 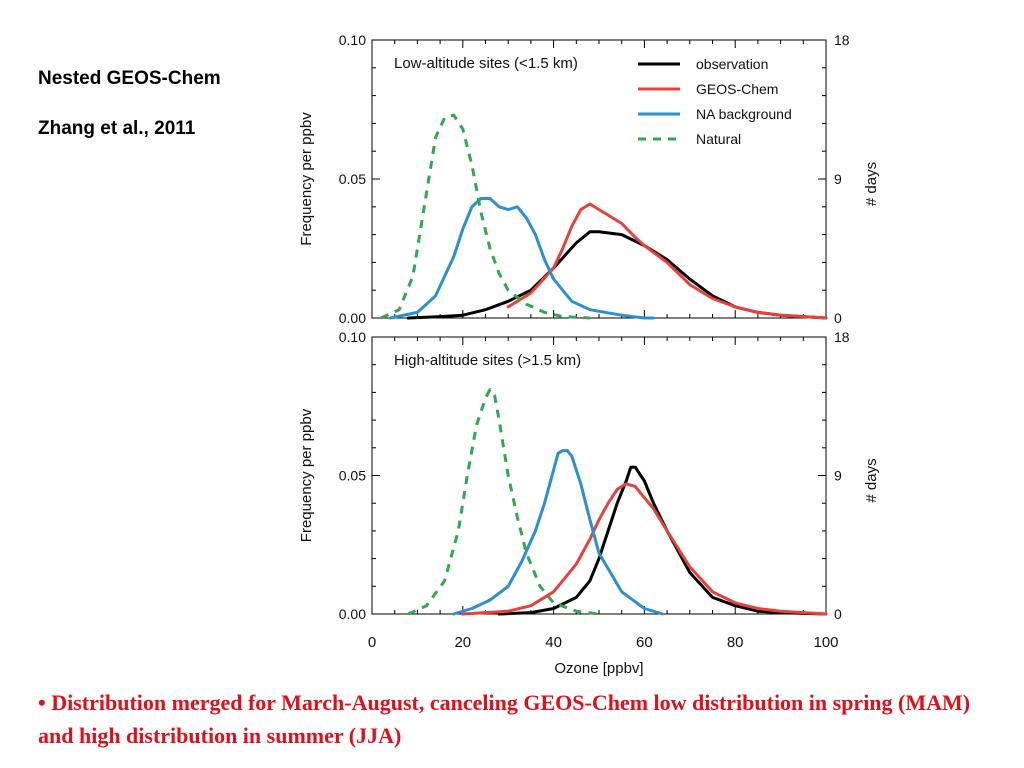 I want to click on legend-entry: Natural, so click(x=718, y=139).